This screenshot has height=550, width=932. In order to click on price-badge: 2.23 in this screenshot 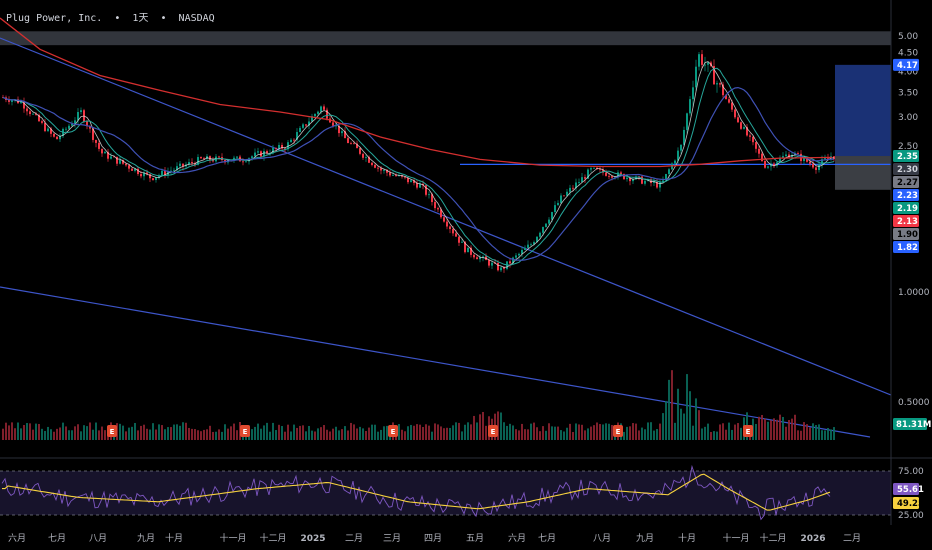, I will do `click(906, 195)`.